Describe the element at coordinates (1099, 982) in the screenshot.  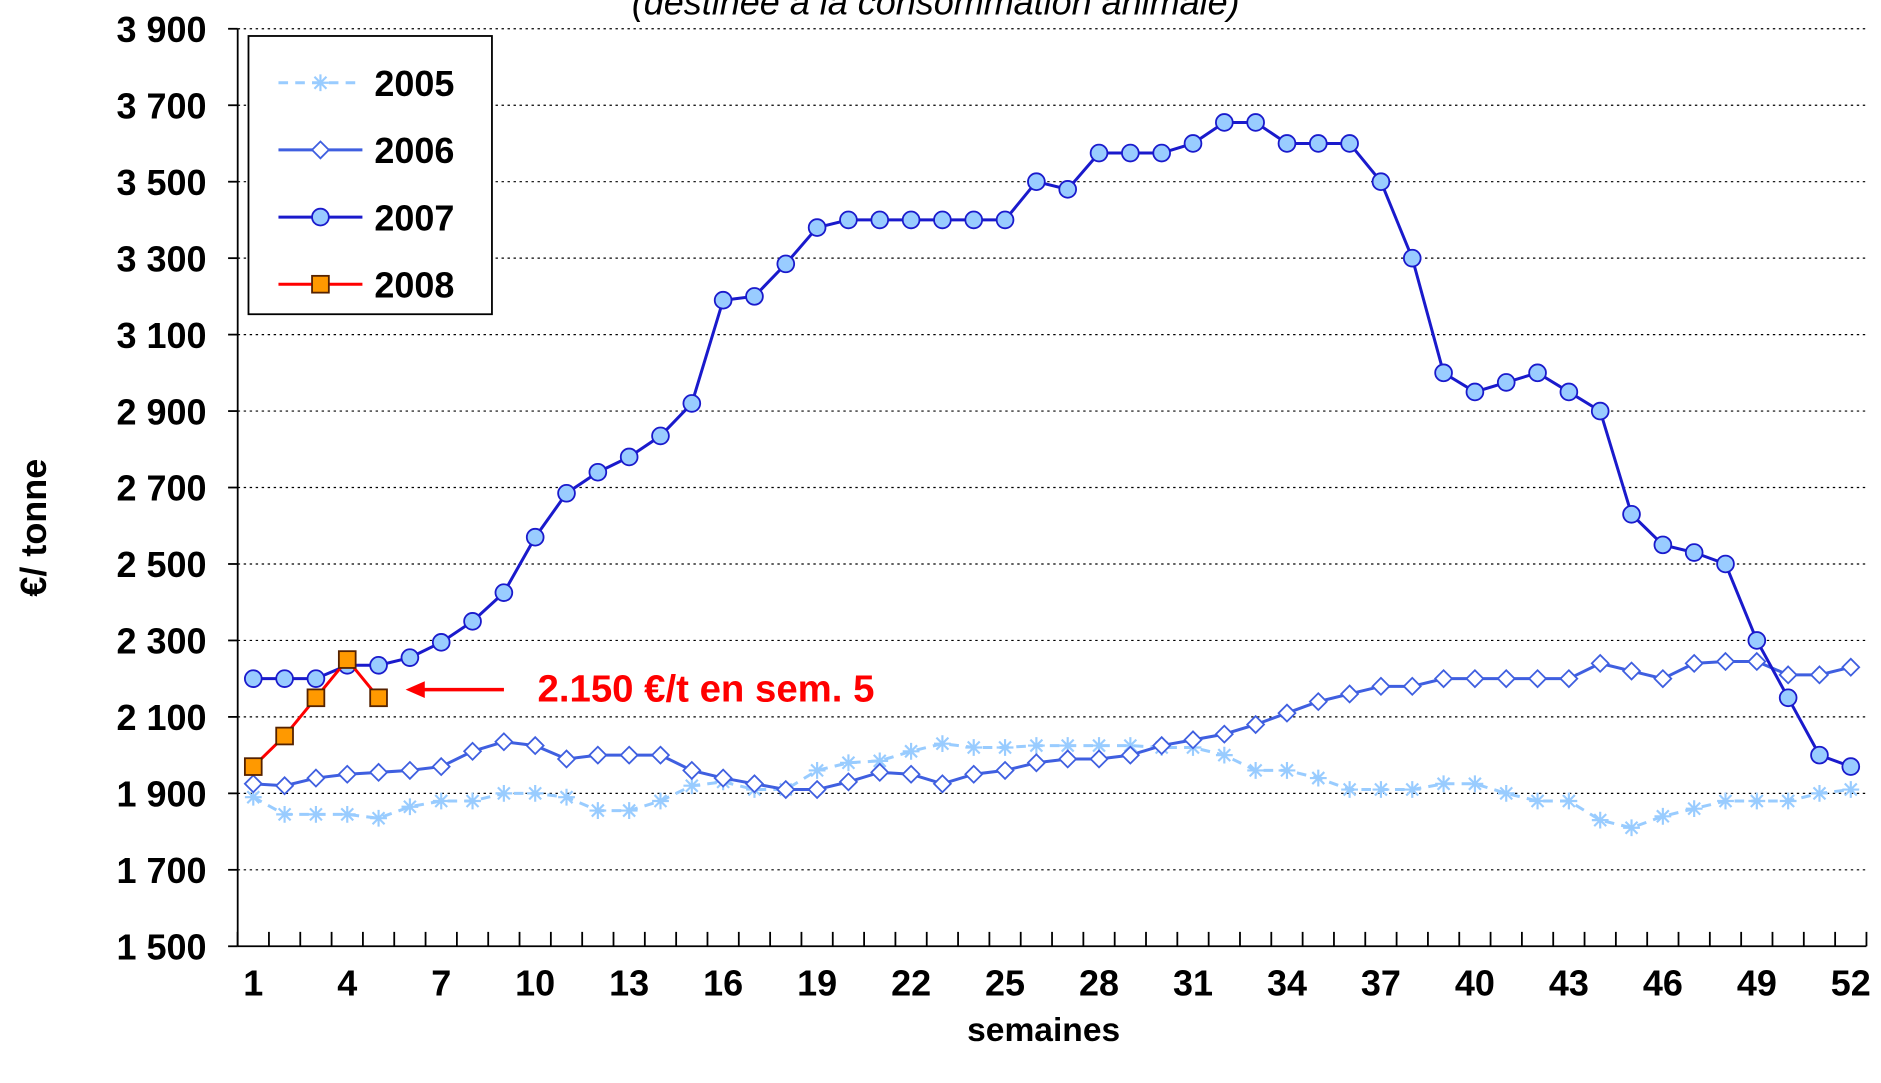
I see `x-tick-label: 28` at that location.